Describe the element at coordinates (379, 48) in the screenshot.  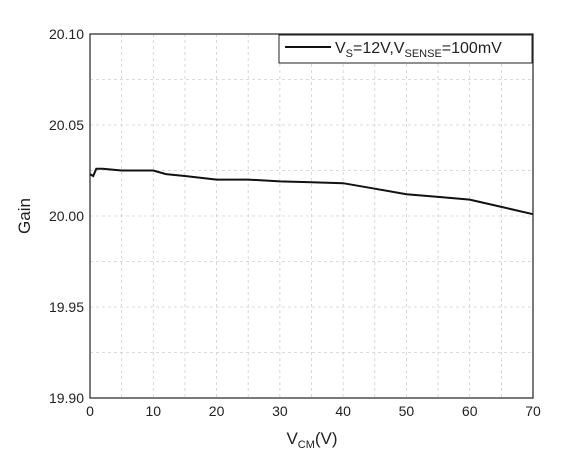
I see `legend-label-part2: =12V,V` at that location.